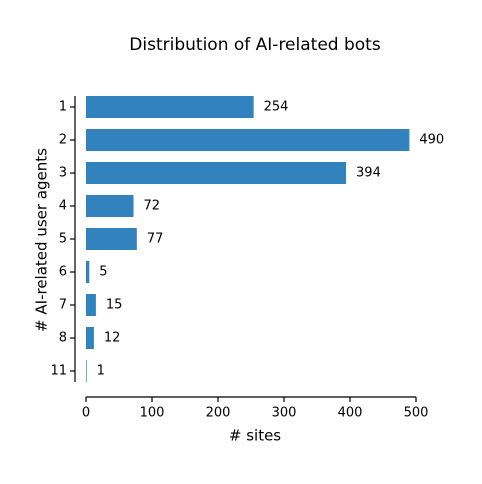 Image resolution: width=482 pixels, height=484 pixels. Describe the element at coordinates (155, 239) in the screenshot. I see `value-label: 77` at that location.